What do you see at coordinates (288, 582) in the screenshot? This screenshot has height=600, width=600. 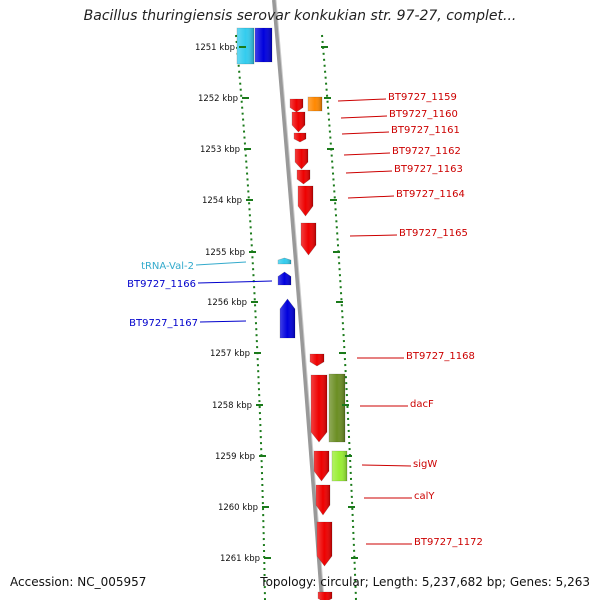 I see `topology-label: Topology:` at bounding box center [288, 582].